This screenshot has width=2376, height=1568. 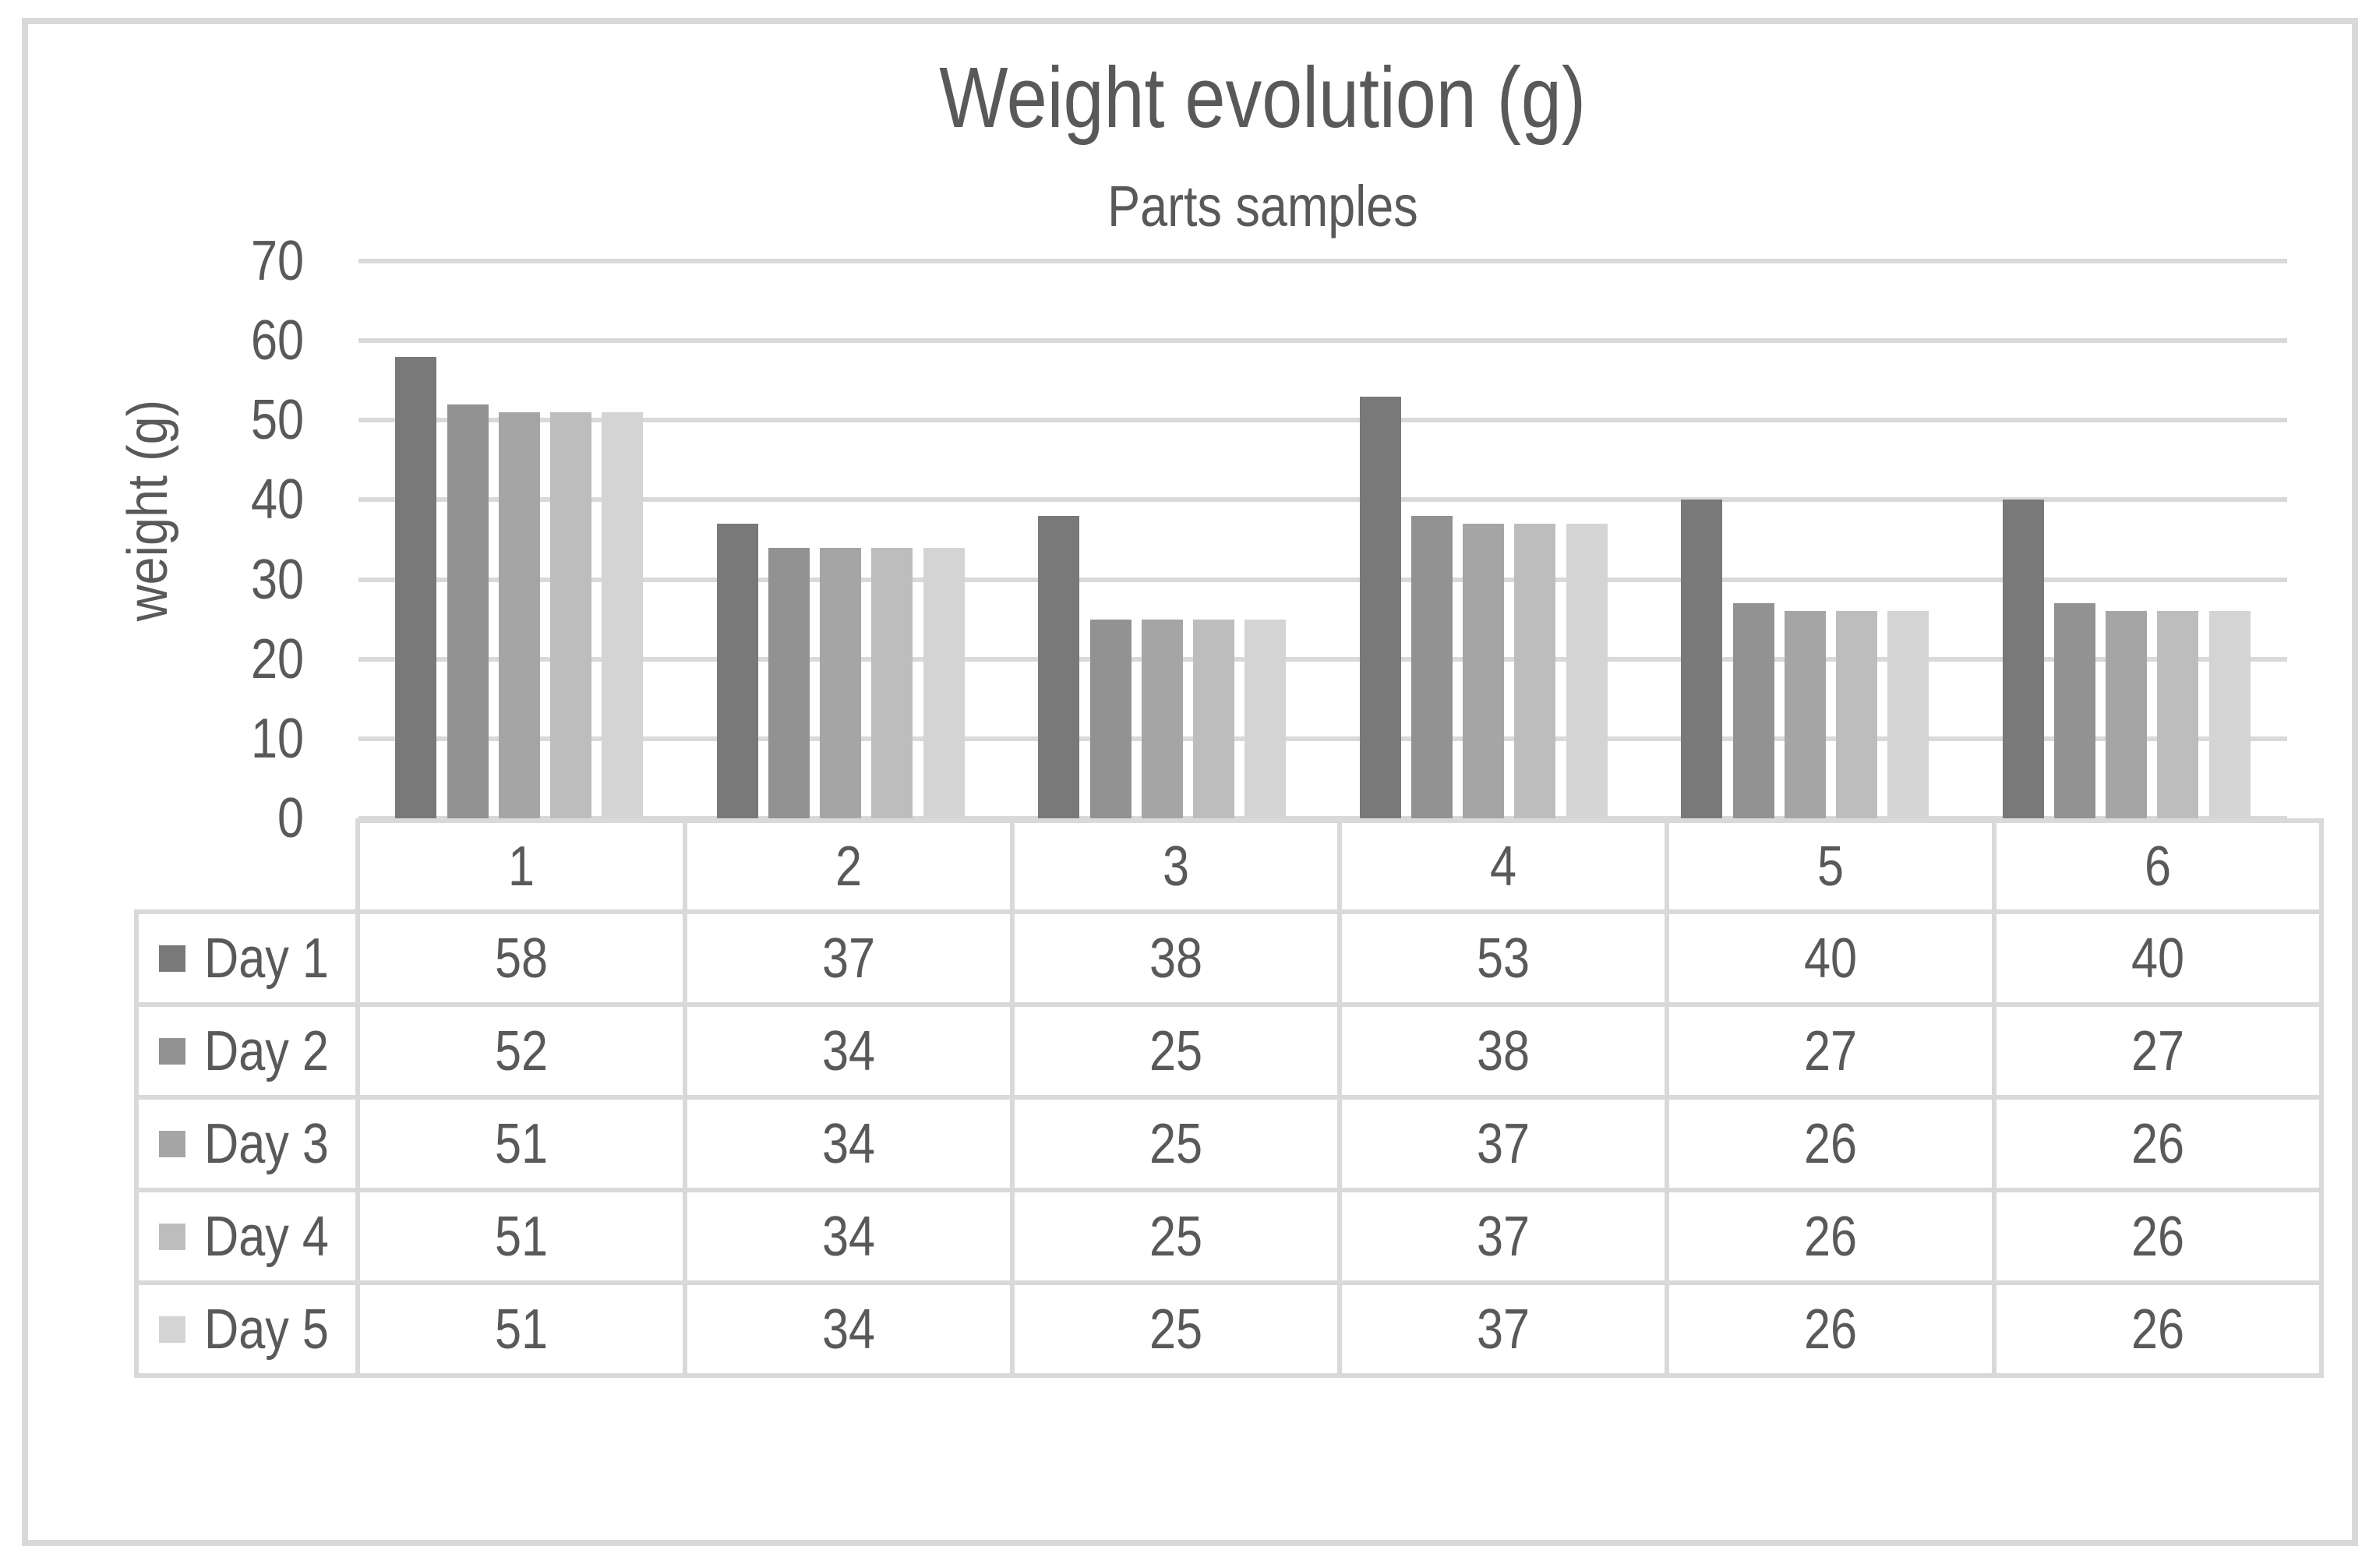 I want to click on y-tick-text: 20, so click(x=277, y=658).